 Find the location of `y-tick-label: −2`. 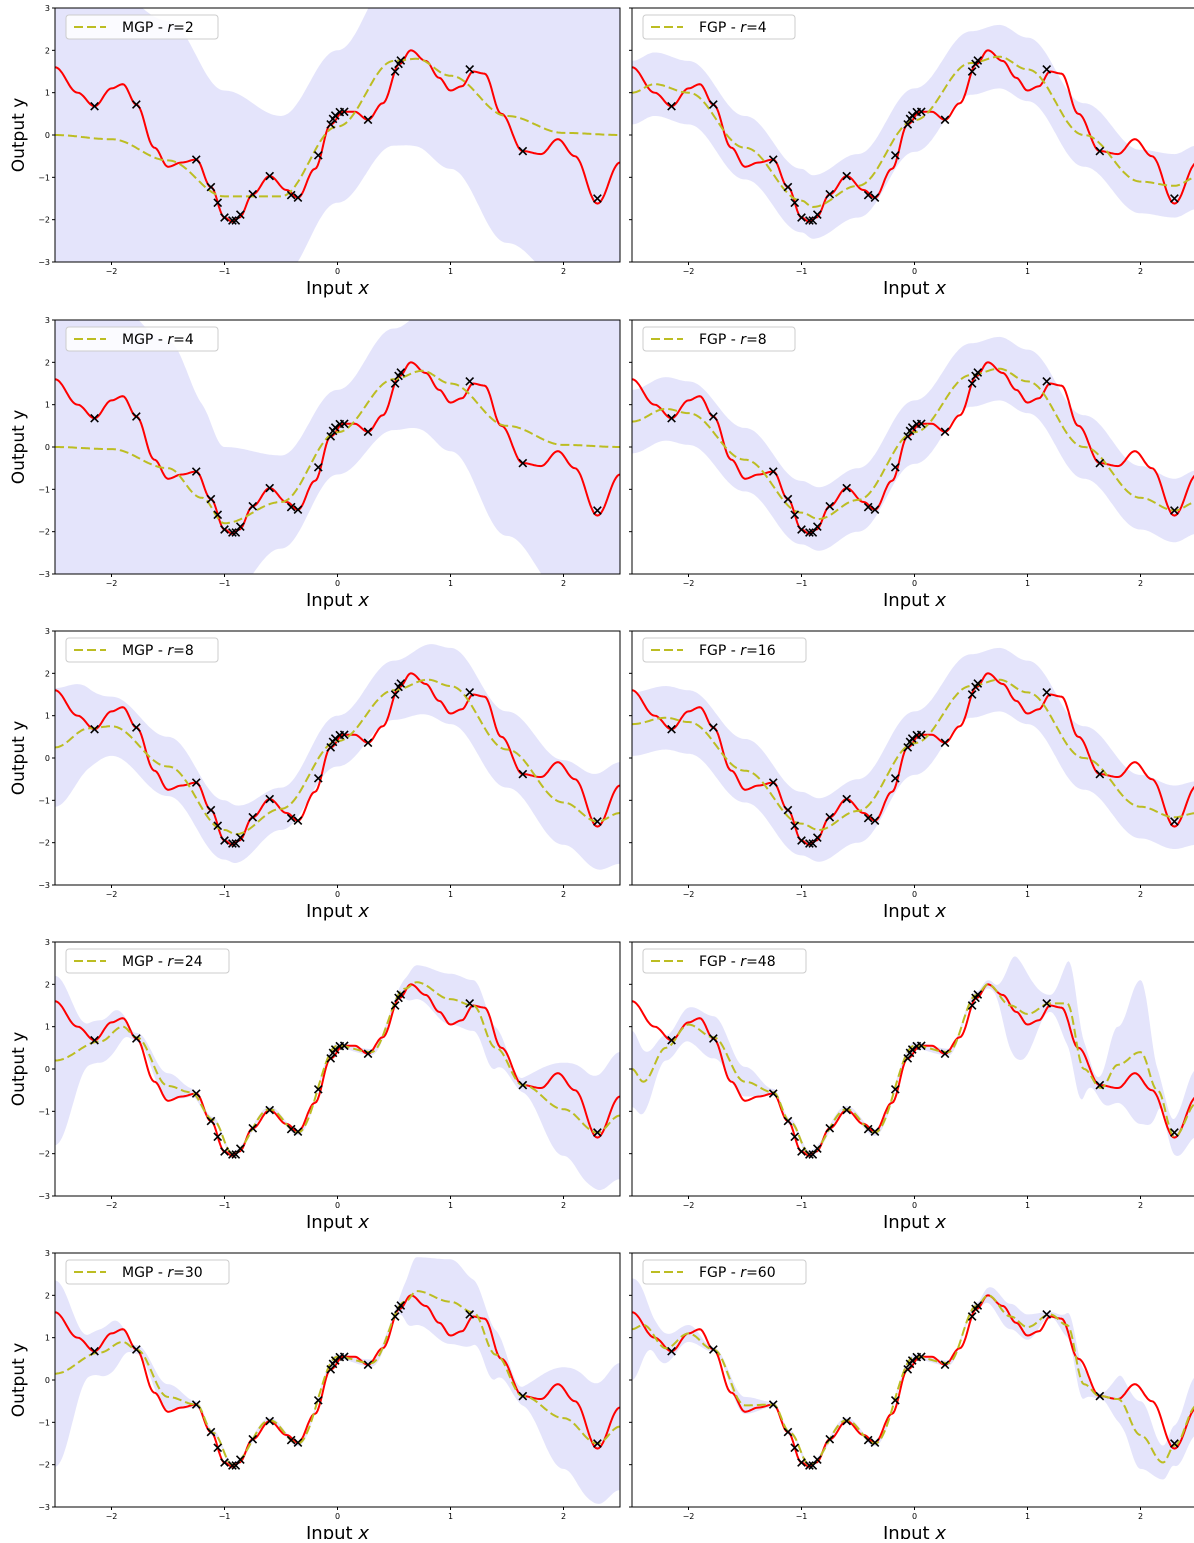

y-tick-label: −2 is located at coordinates (44, 1154).